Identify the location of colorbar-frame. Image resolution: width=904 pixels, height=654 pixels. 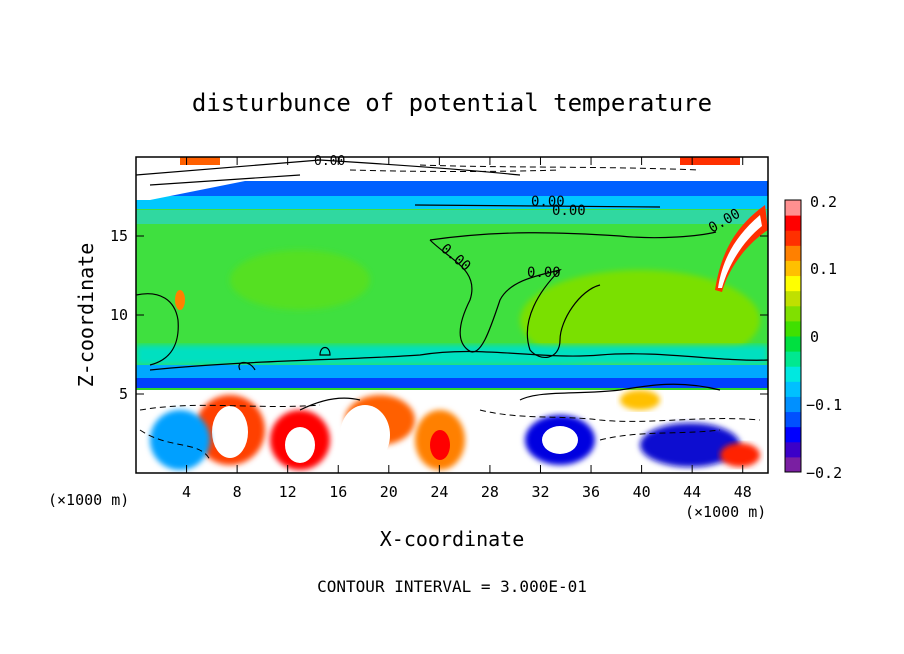
(793, 336).